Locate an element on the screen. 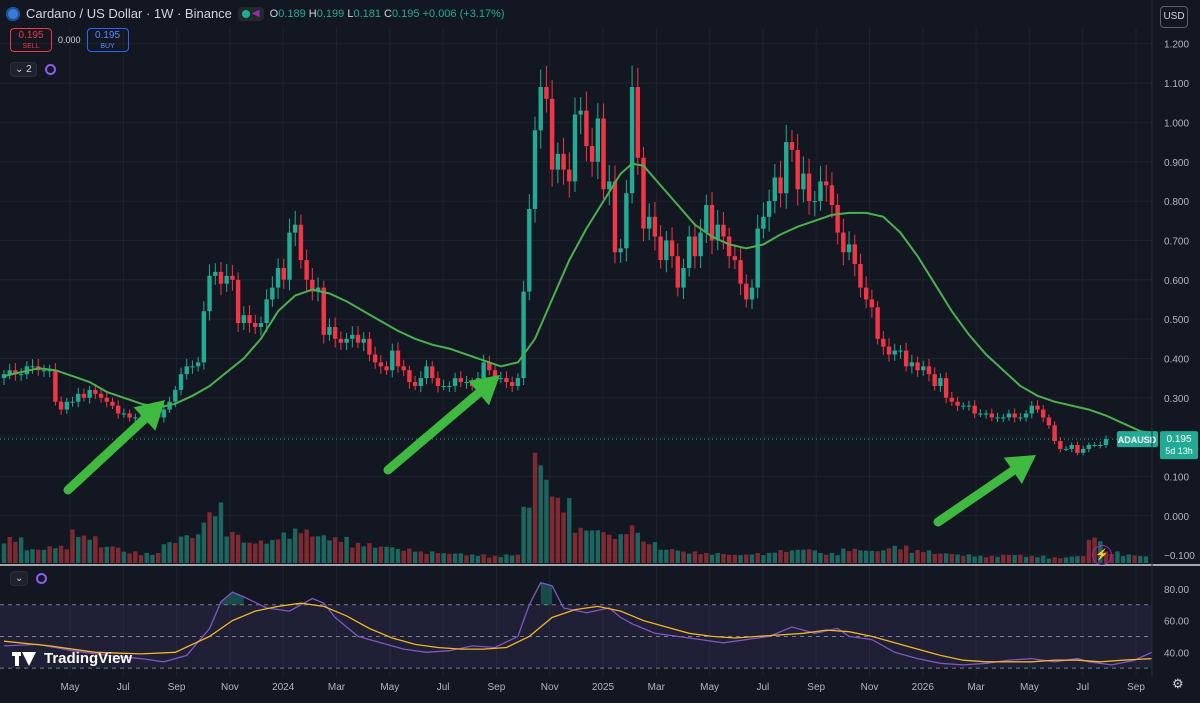 The image size is (1200, 703). symbol-title: Cardano / US Dollar · 1W · Binance is located at coordinates (129, 13).